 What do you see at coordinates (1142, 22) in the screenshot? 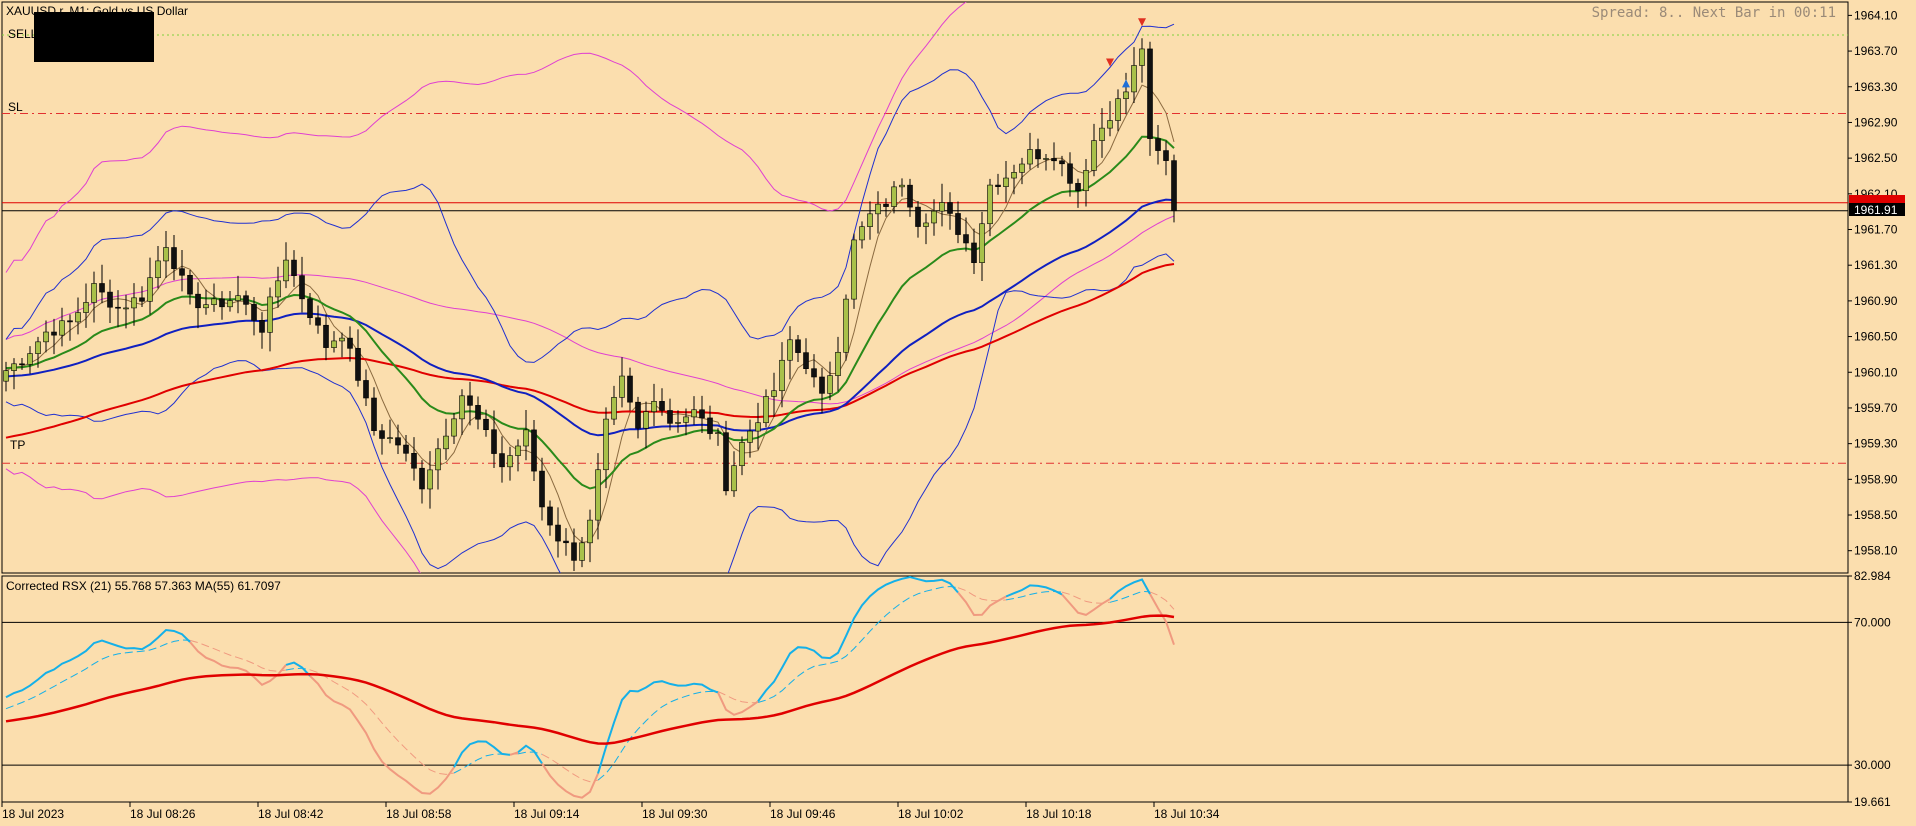
I see `sell-arrow-icon` at bounding box center [1142, 22].